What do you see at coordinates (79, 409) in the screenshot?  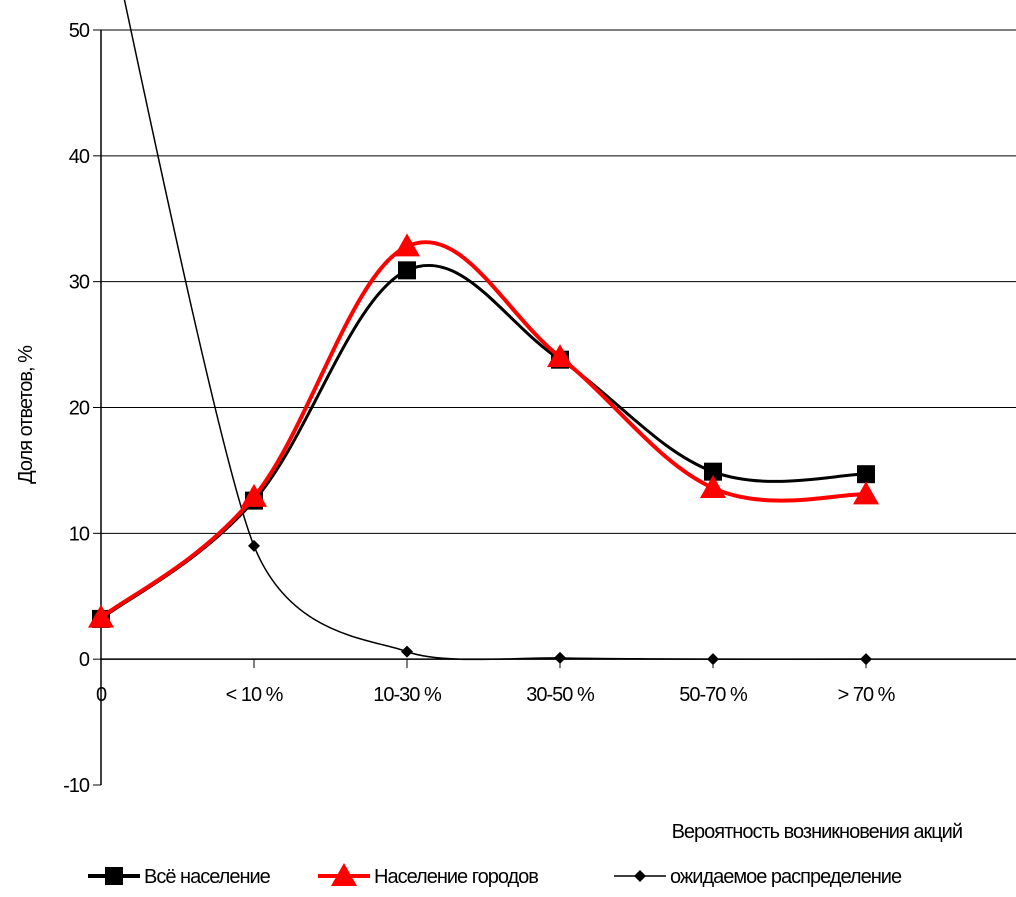 I see `y-tick-label: 20` at bounding box center [79, 409].